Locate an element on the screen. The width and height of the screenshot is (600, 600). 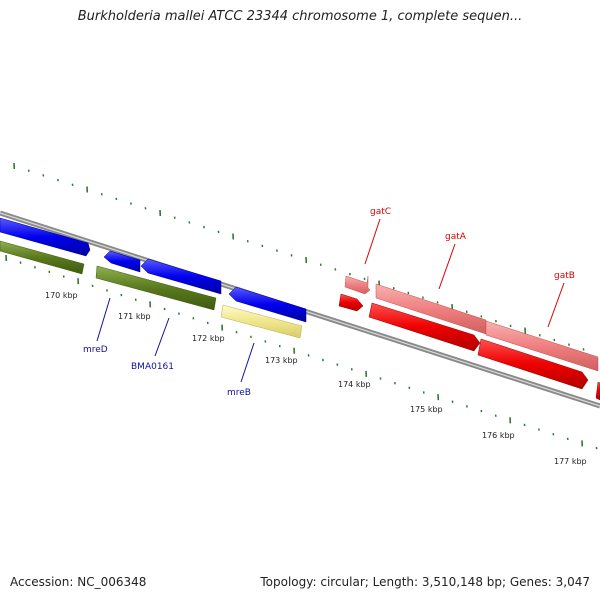
kbp-label: 172 kbp is located at coordinates (208, 338).